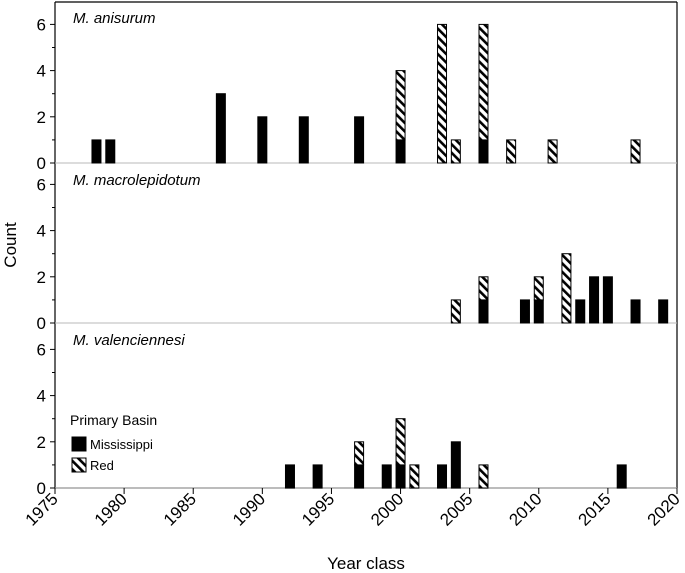 The height and width of the screenshot is (573, 685). Describe the element at coordinates (42, 509) in the screenshot. I see `x-tick-label: 1975` at that location.